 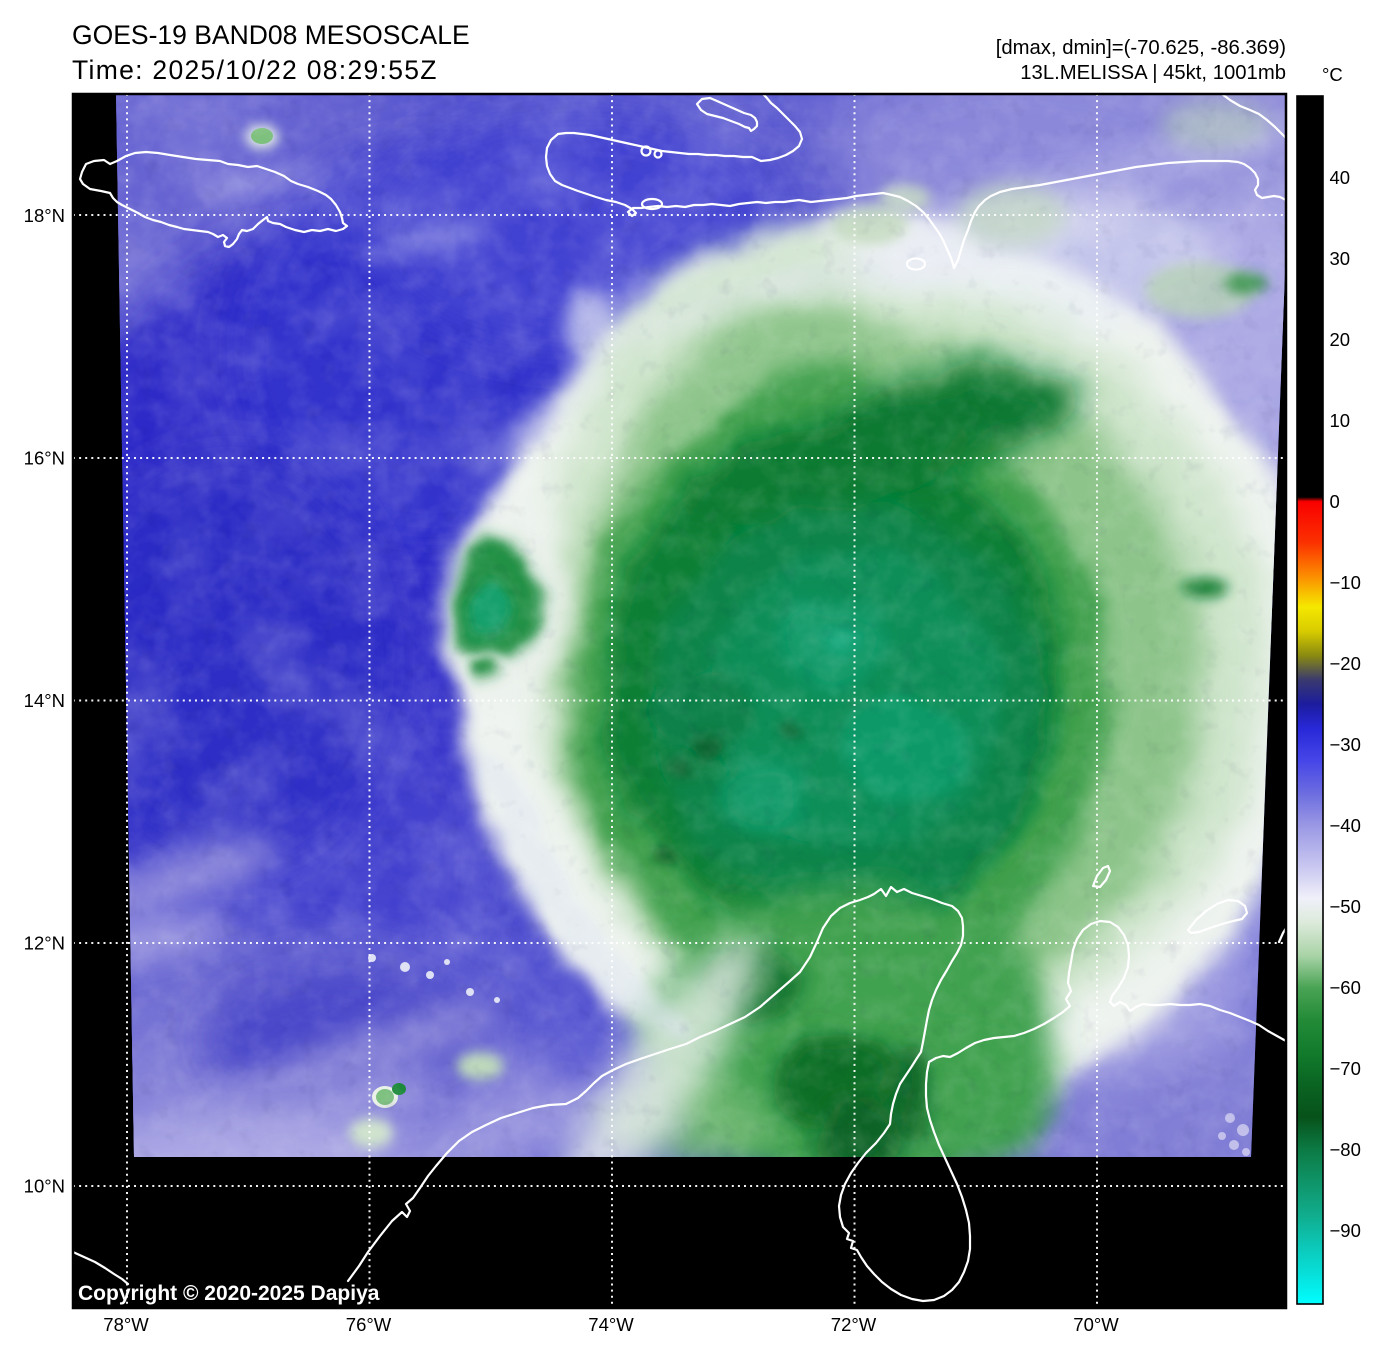 What do you see at coordinates (369, 1324) in the screenshot?
I see `svg-text: 76°W` at bounding box center [369, 1324].